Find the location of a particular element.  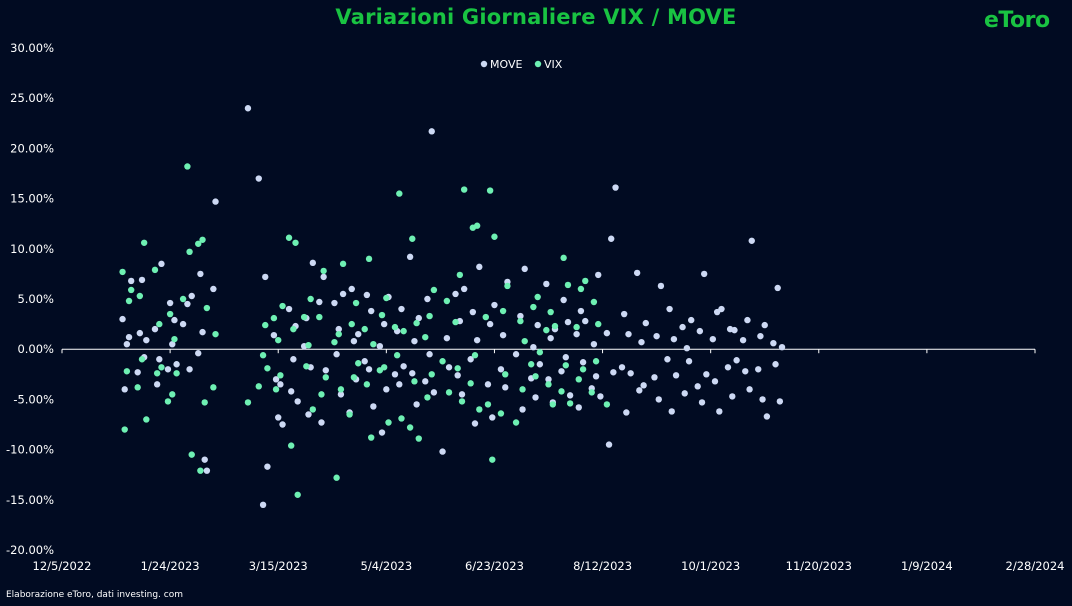

x-tick-label: 1/9/2024 is located at coordinates (927, 566).